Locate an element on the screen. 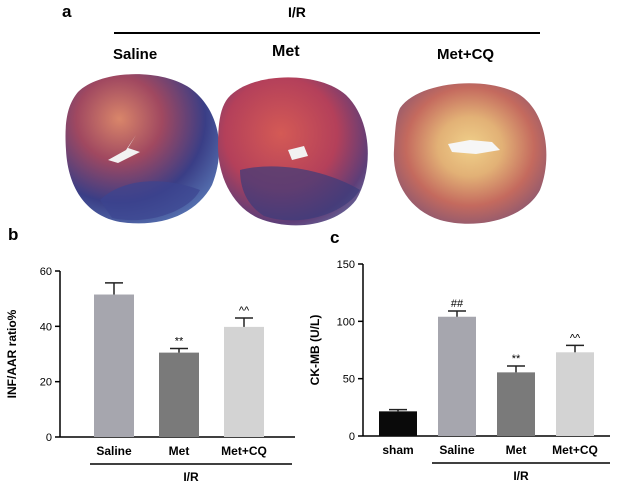 This screenshot has height=489, width=619. chart-c-significance-label: ^^ is located at coordinates (575, 338).